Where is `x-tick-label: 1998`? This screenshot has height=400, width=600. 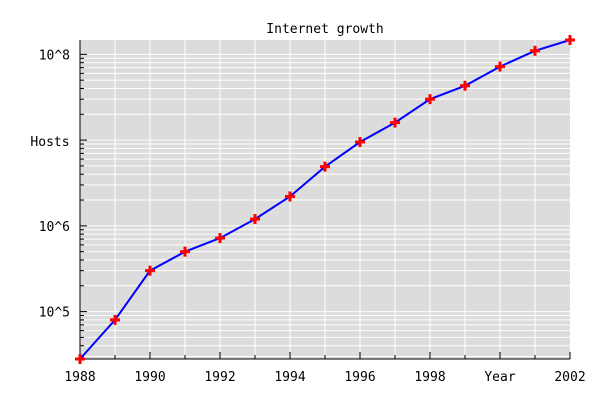 x-tick-label: 1998 is located at coordinates (429, 377).